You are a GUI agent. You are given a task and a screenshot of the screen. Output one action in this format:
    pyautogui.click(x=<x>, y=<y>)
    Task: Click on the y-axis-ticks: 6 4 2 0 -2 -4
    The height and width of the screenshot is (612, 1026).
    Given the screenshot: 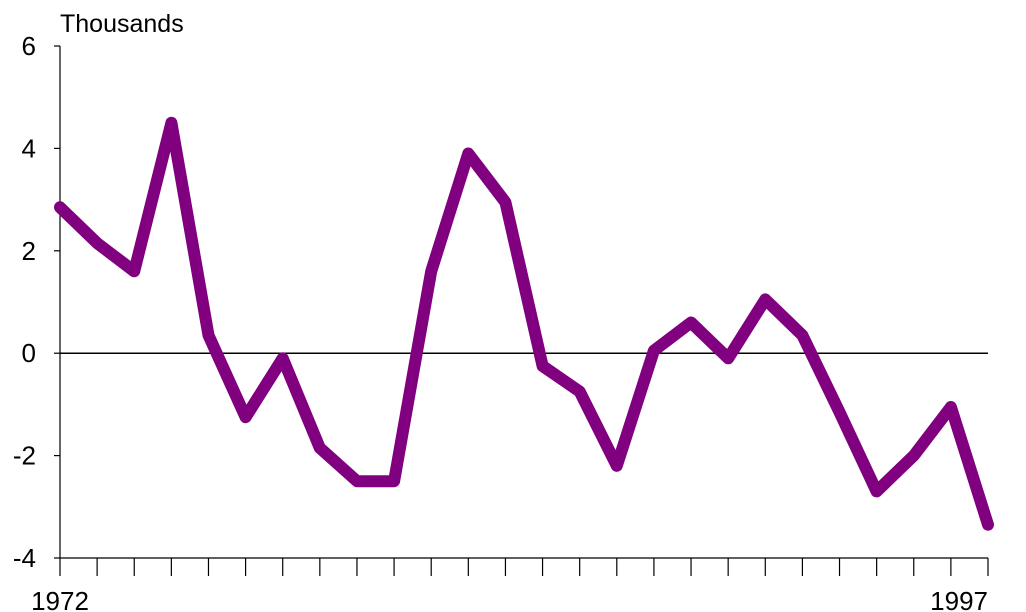 What is the action you would take?
    pyautogui.click(x=36, y=302)
    